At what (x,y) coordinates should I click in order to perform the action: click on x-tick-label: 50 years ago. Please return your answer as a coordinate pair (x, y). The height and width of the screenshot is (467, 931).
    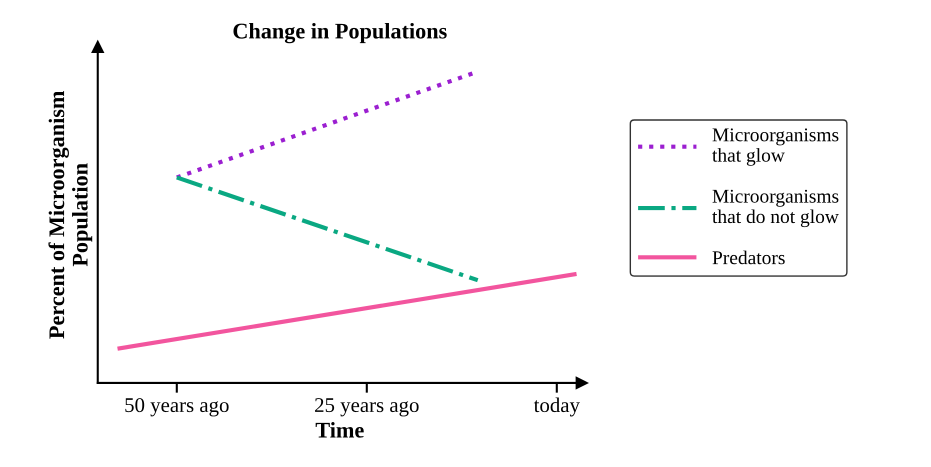
    Looking at the image, I should click on (177, 407).